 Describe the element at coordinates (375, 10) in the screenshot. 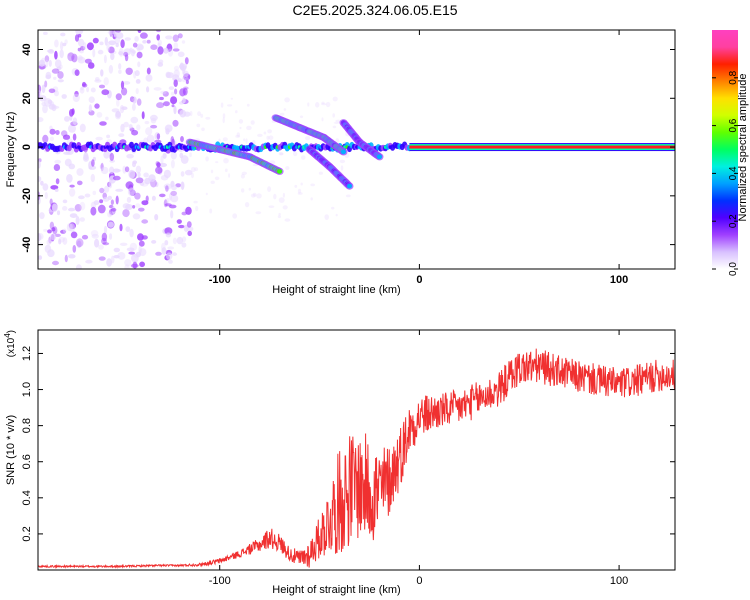

I see `chart-title: C2E5.2025.324.06.05.E15` at that location.